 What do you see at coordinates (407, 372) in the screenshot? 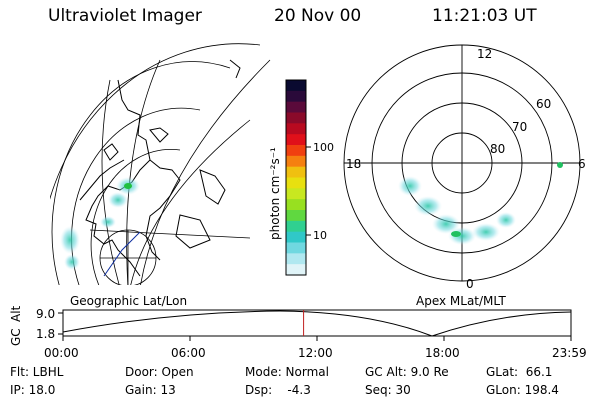
I see `info-gc-alt: GC Alt: 9.0 Re` at bounding box center [407, 372].